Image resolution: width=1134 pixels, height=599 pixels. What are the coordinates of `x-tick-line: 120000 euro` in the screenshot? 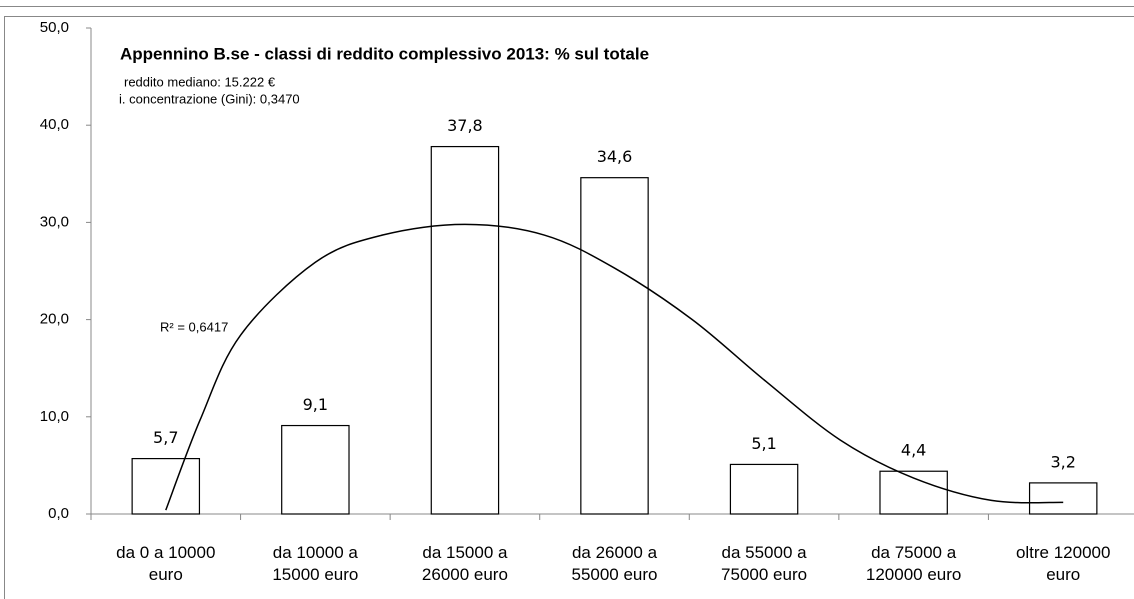 It's located at (913, 574).